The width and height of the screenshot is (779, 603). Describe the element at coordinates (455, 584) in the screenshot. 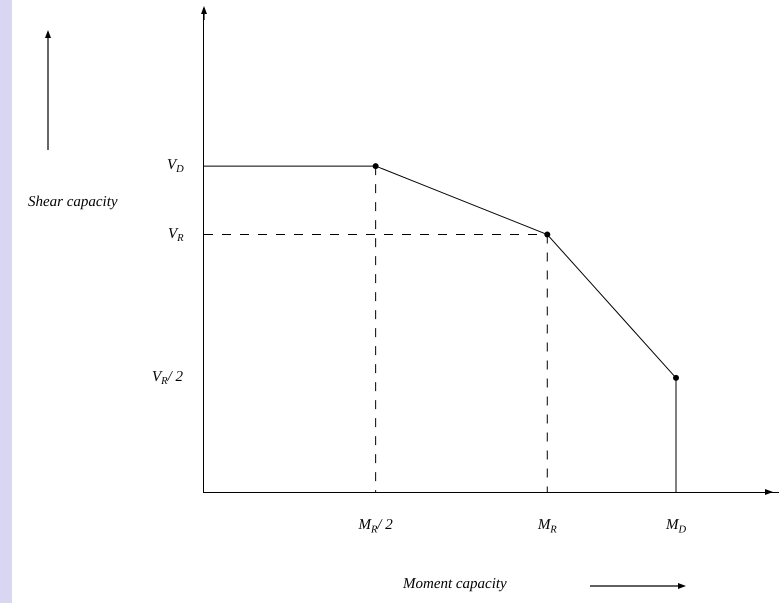

I see `x-axis-title: Moment capacity` at that location.